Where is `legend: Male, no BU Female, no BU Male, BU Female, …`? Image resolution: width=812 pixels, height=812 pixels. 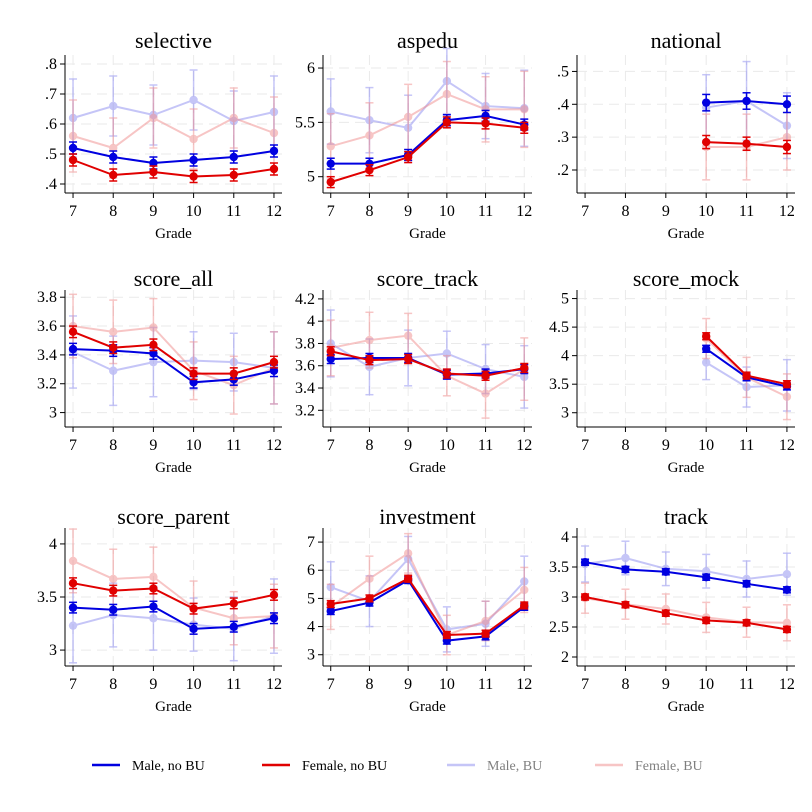
legend: Male, no BU Female, no BU Male, BU Female, … is located at coordinates (397, 766).